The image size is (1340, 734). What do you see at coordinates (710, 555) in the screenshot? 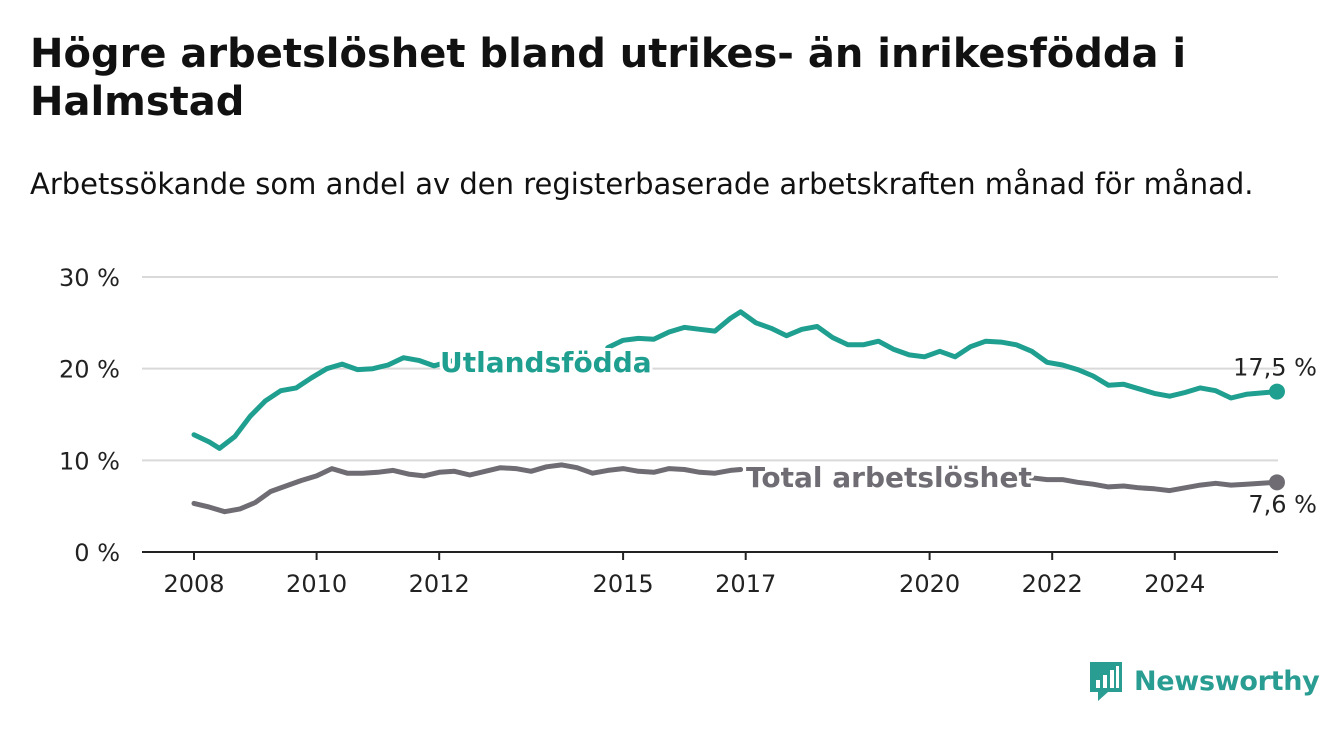
I see `x-axis` at bounding box center [710, 555].